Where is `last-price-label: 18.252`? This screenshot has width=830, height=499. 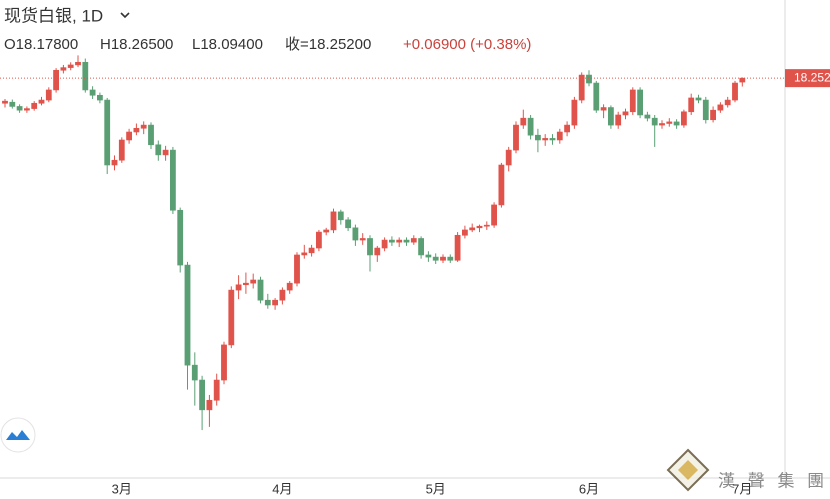 last-price-label: 18.252 is located at coordinates (812, 77).